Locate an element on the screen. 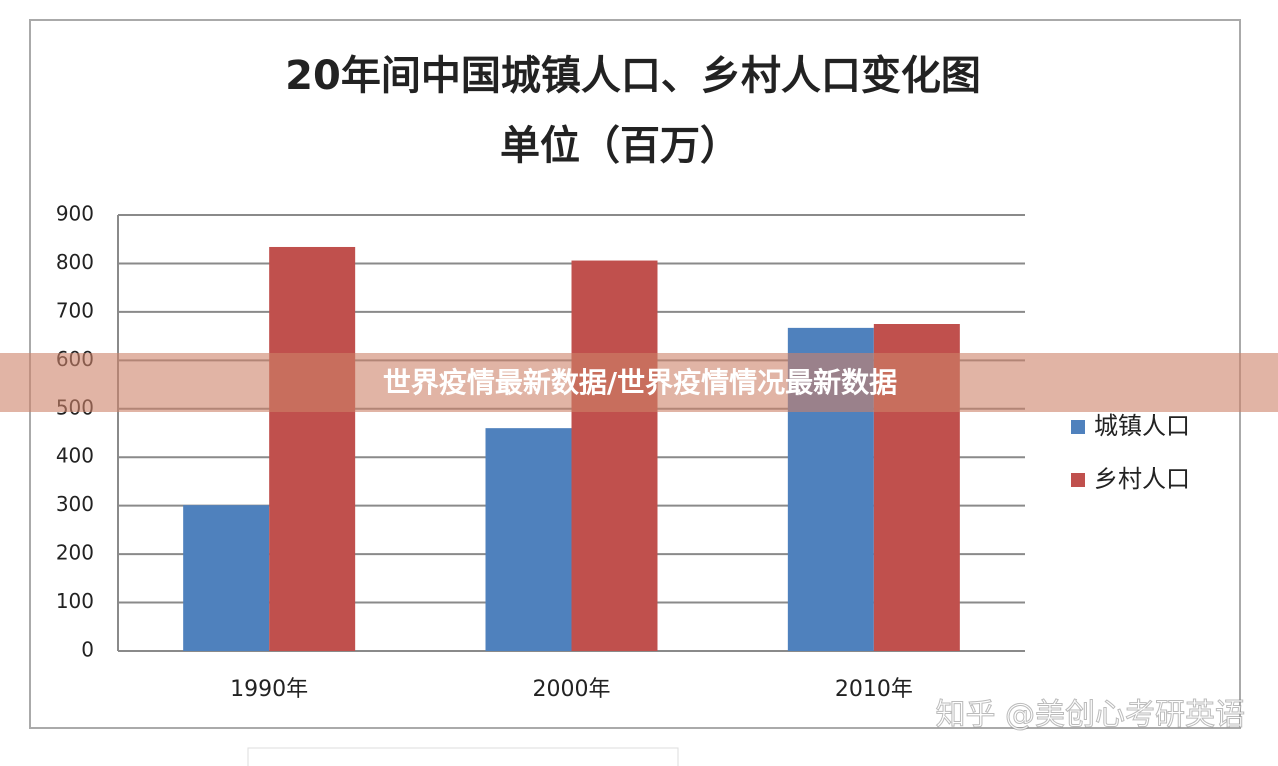 Image resolution: width=1278 pixels, height=766 pixels. y-tick-label: 100 is located at coordinates (75, 601).